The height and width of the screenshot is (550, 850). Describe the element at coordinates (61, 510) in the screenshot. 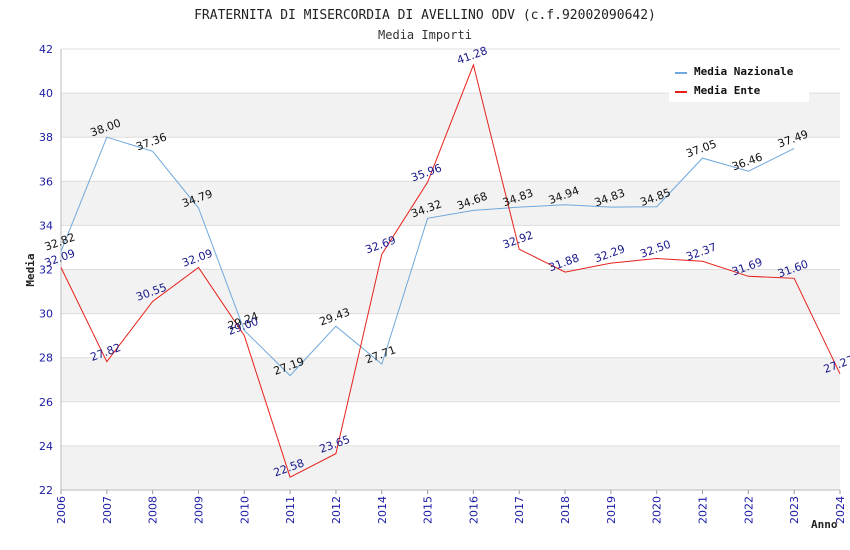

I see `x-tick-label: 2006` at that location.